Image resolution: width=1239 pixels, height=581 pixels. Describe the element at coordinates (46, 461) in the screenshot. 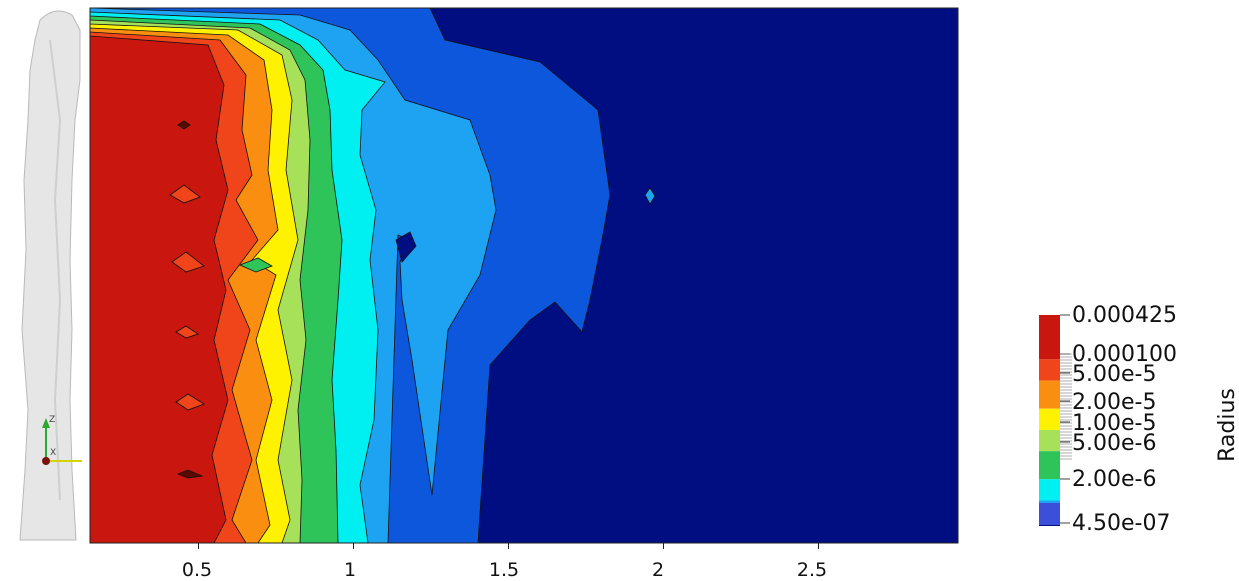

I see `axis-origin-marker` at that location.